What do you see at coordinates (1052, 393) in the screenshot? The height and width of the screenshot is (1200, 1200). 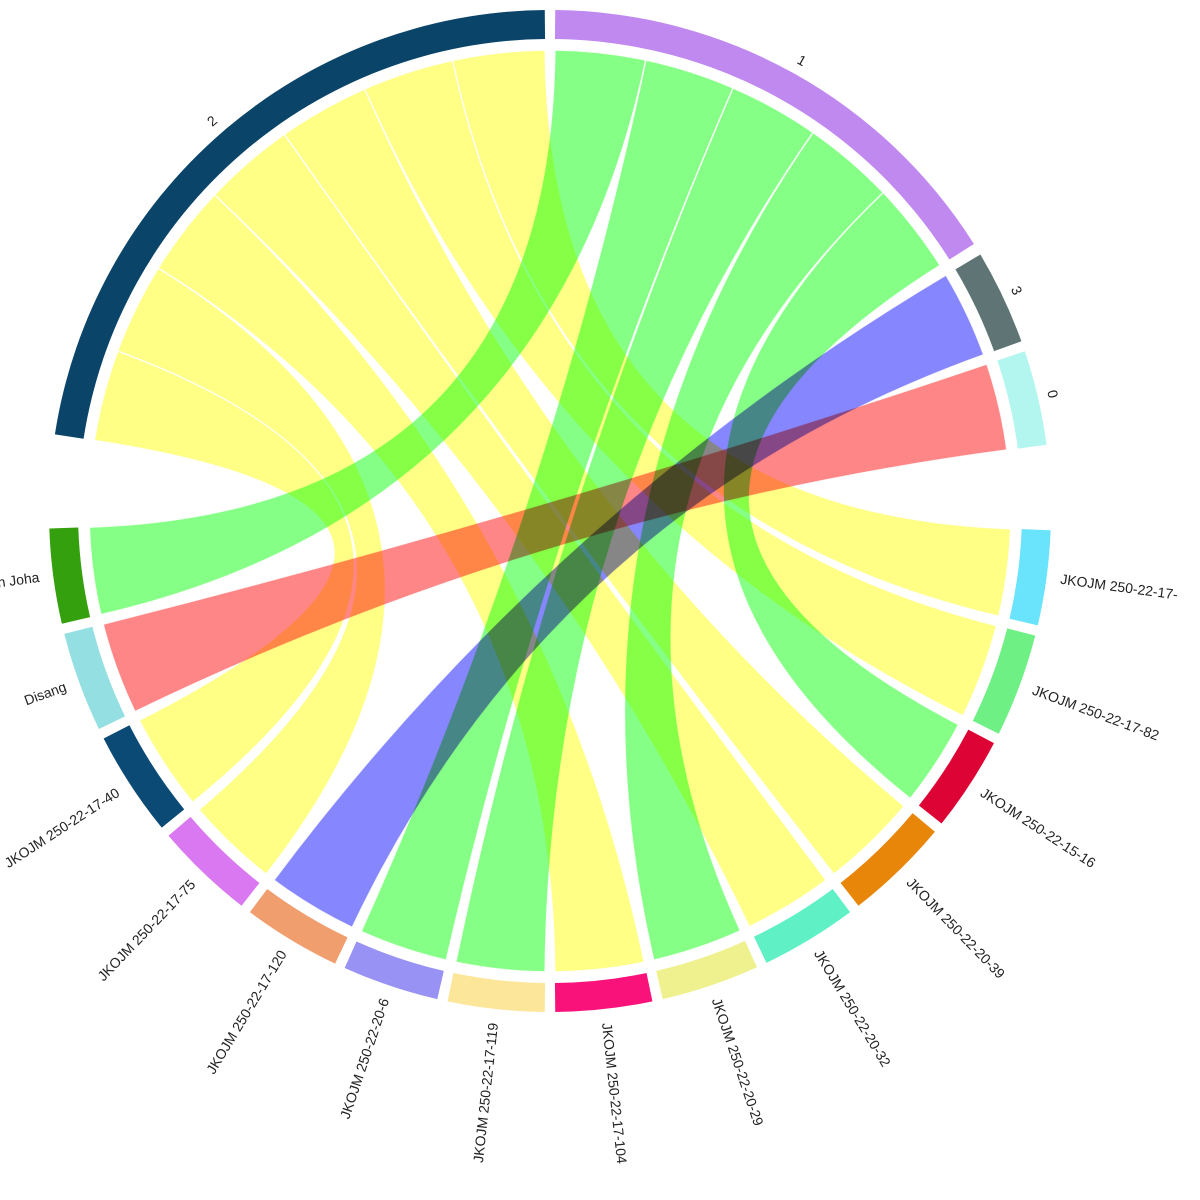 I see `sector-label: 0` at bounding box center [1052, 393].